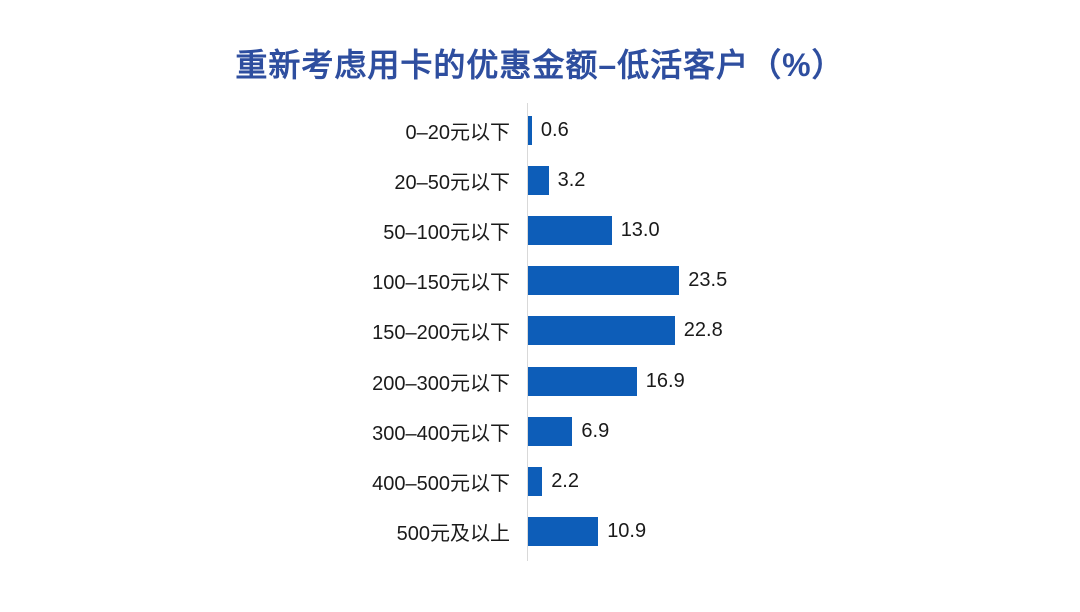  Describe the element at coordinates (441, 283) in the screenshot. I see `category-label: 100–150元以下` at that location.